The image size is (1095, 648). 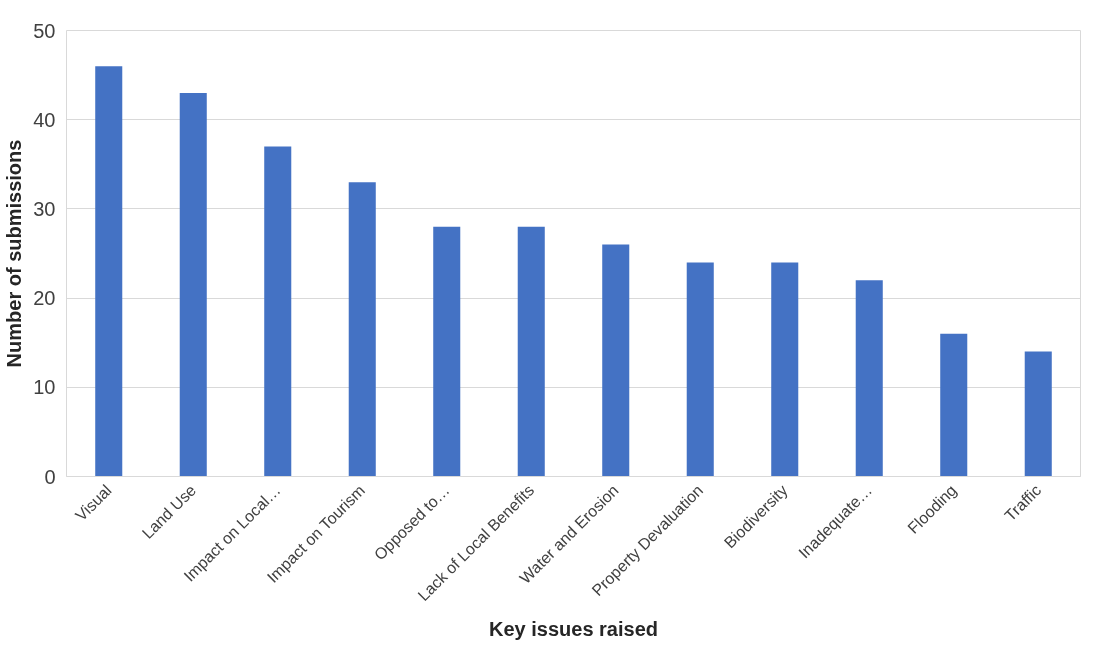 What do you see at coordinates (14, 253) in the screenshot?
I see `y-axis-title: Number of submissions` at bounding box center [14, 253].